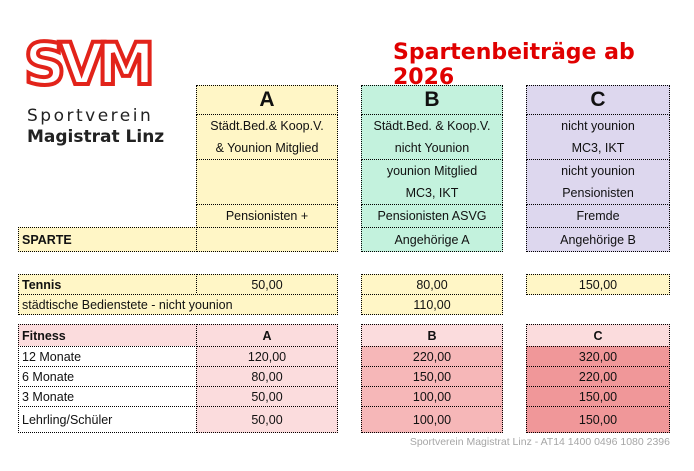 This screenshot has height=471, width=694. Describe the element at coordinates (432, 376) in the screenshot. I see `fitness-value-b: 150,00` at that location.